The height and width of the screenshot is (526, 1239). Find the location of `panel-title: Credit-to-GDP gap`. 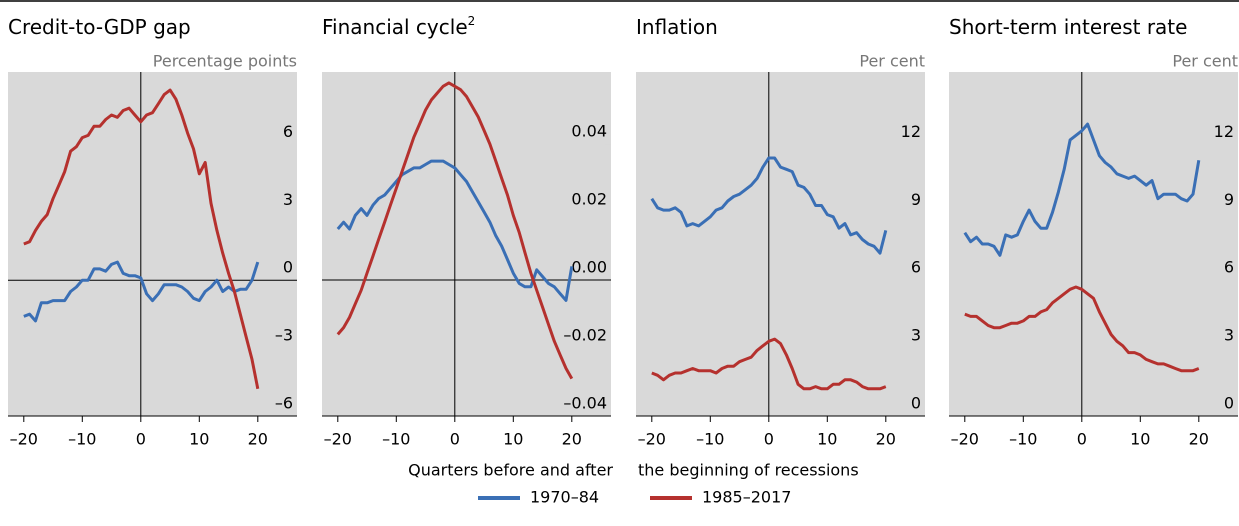

panel-title: Credit-to-GDP gap is located at coordinates (99, 27).